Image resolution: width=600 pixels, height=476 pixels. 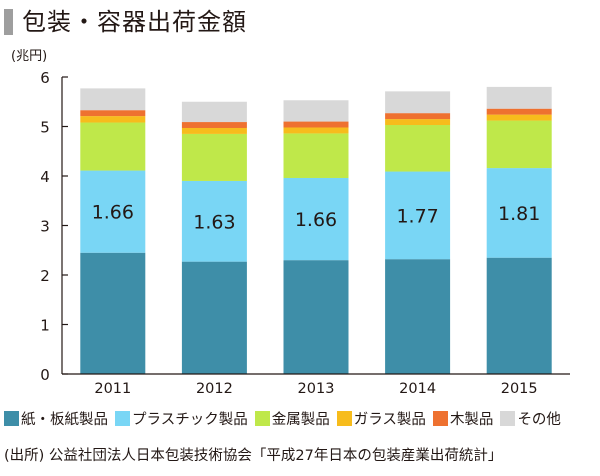 I want to click on chart-title: 包装・容器出荷金額, so click(x=134, y=22).